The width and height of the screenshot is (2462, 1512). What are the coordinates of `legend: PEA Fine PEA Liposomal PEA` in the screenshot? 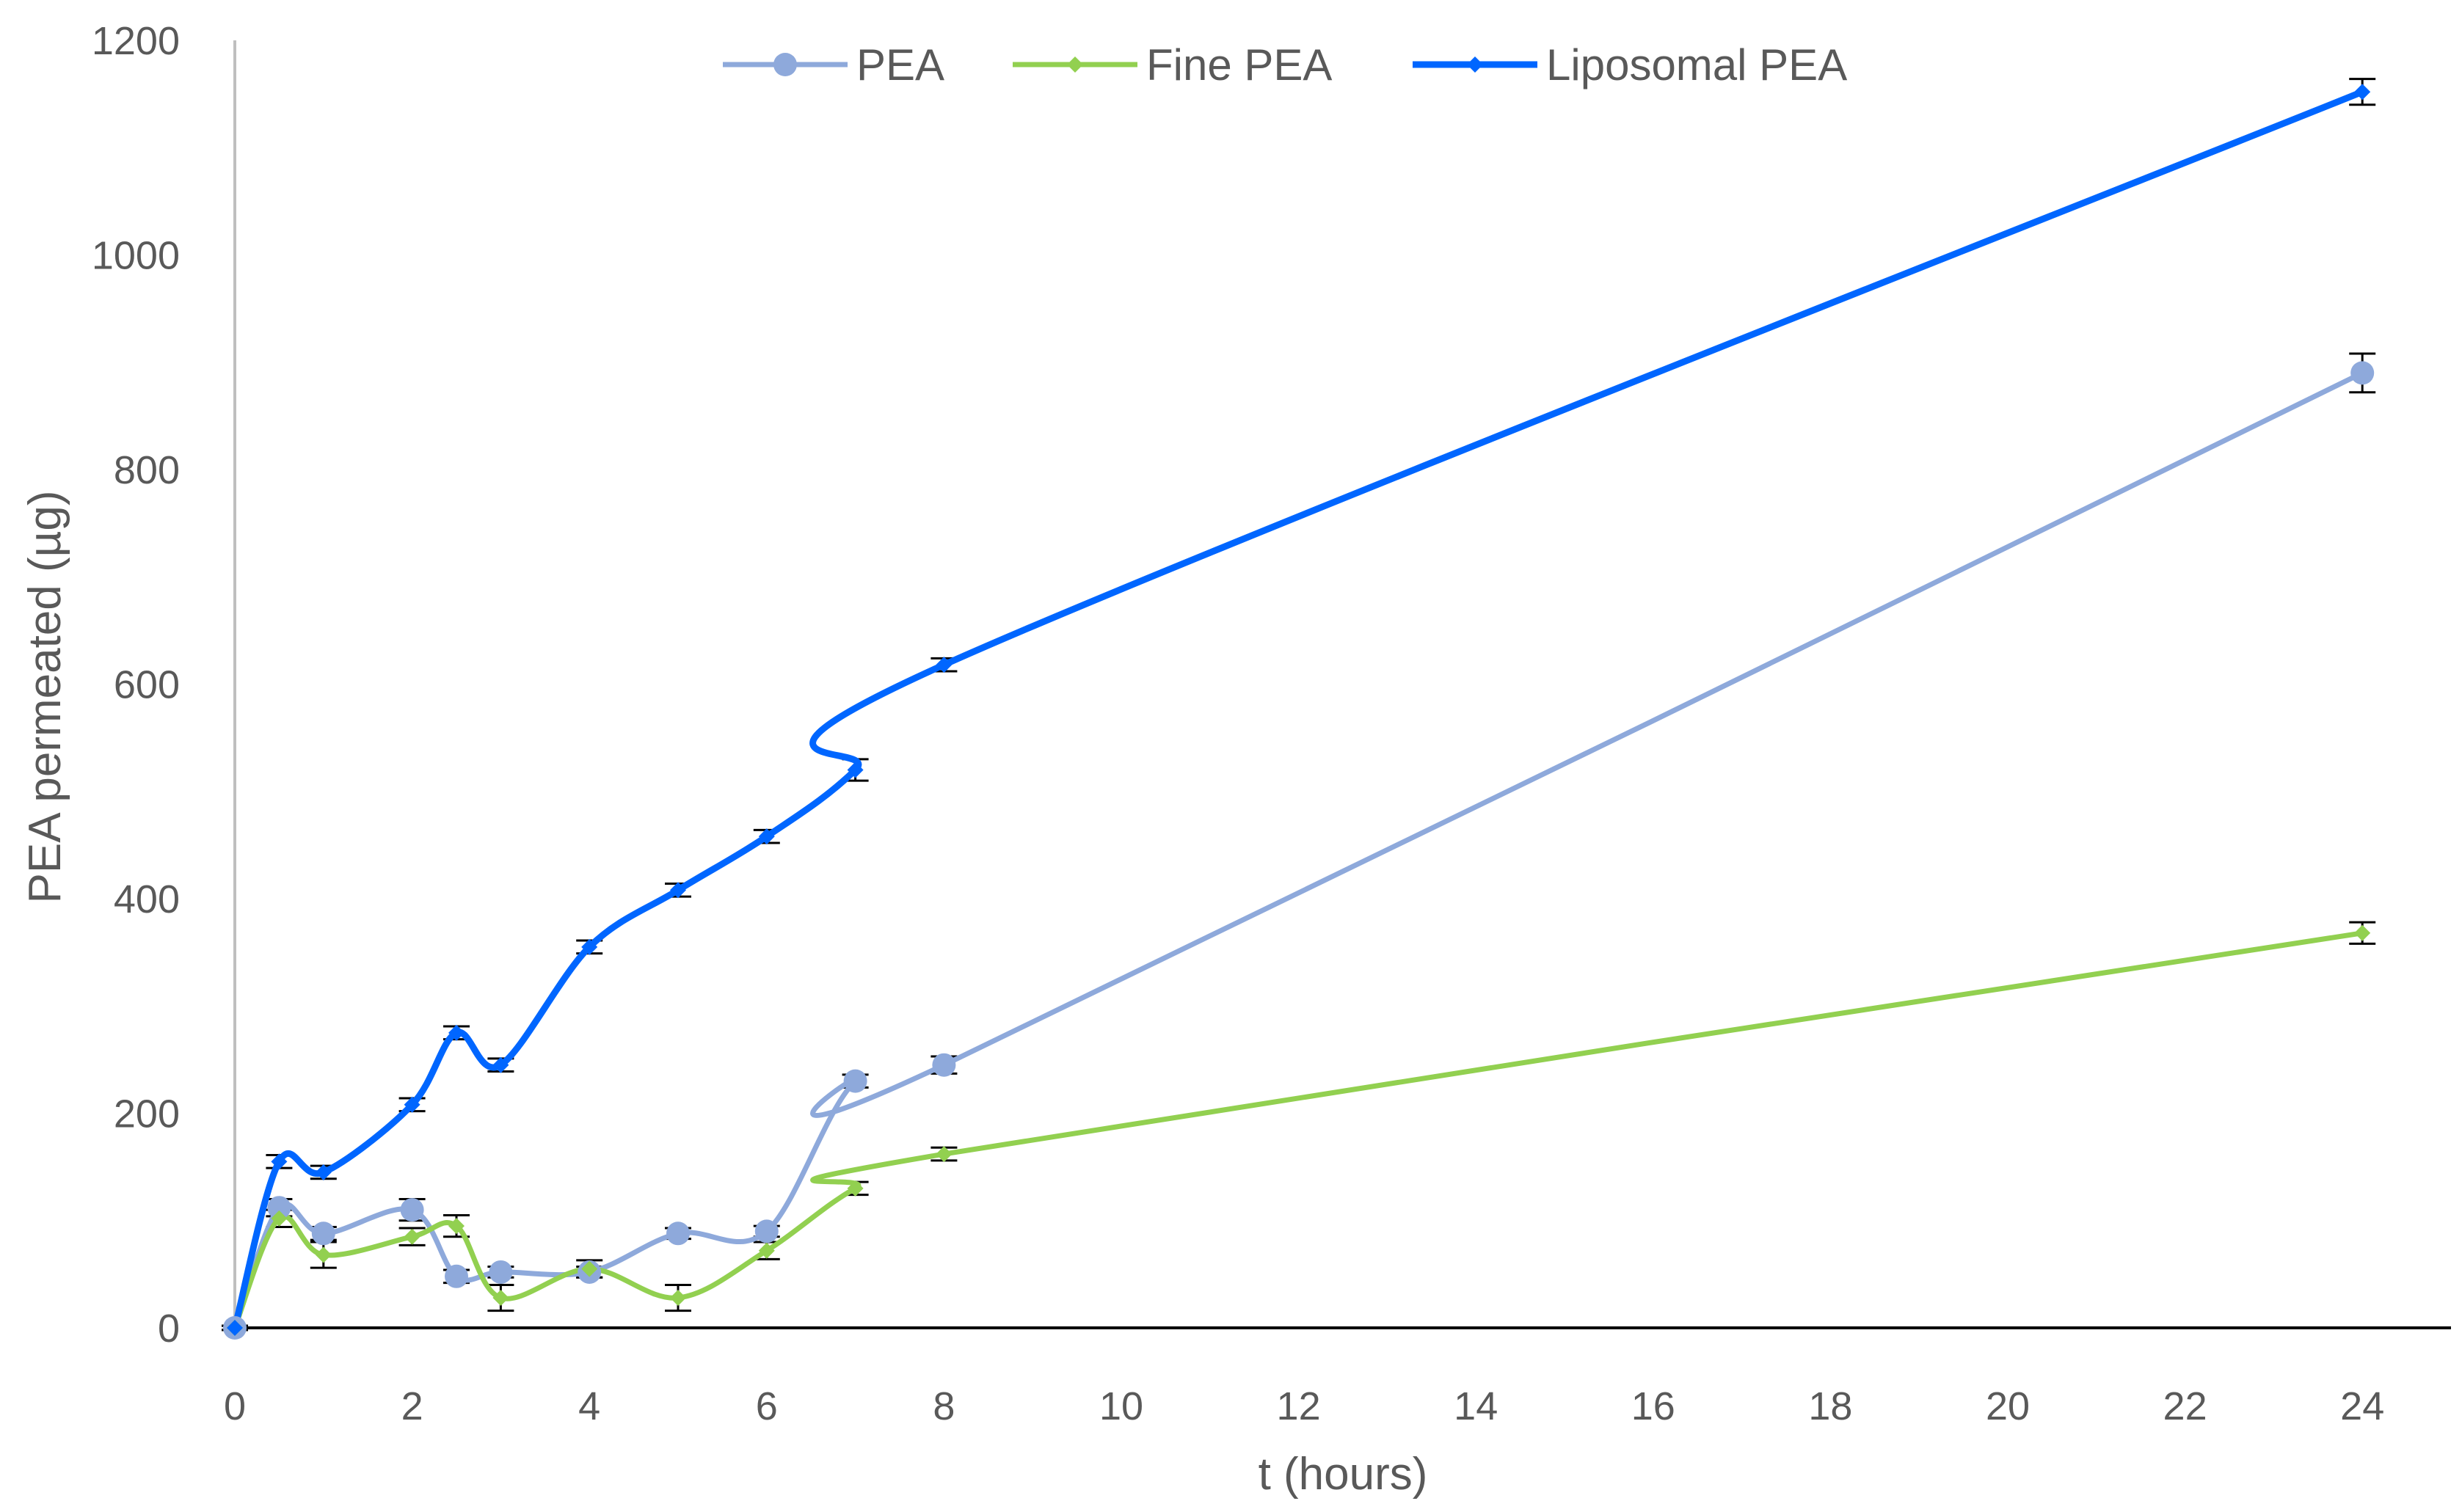 It's located at (1285, 65).